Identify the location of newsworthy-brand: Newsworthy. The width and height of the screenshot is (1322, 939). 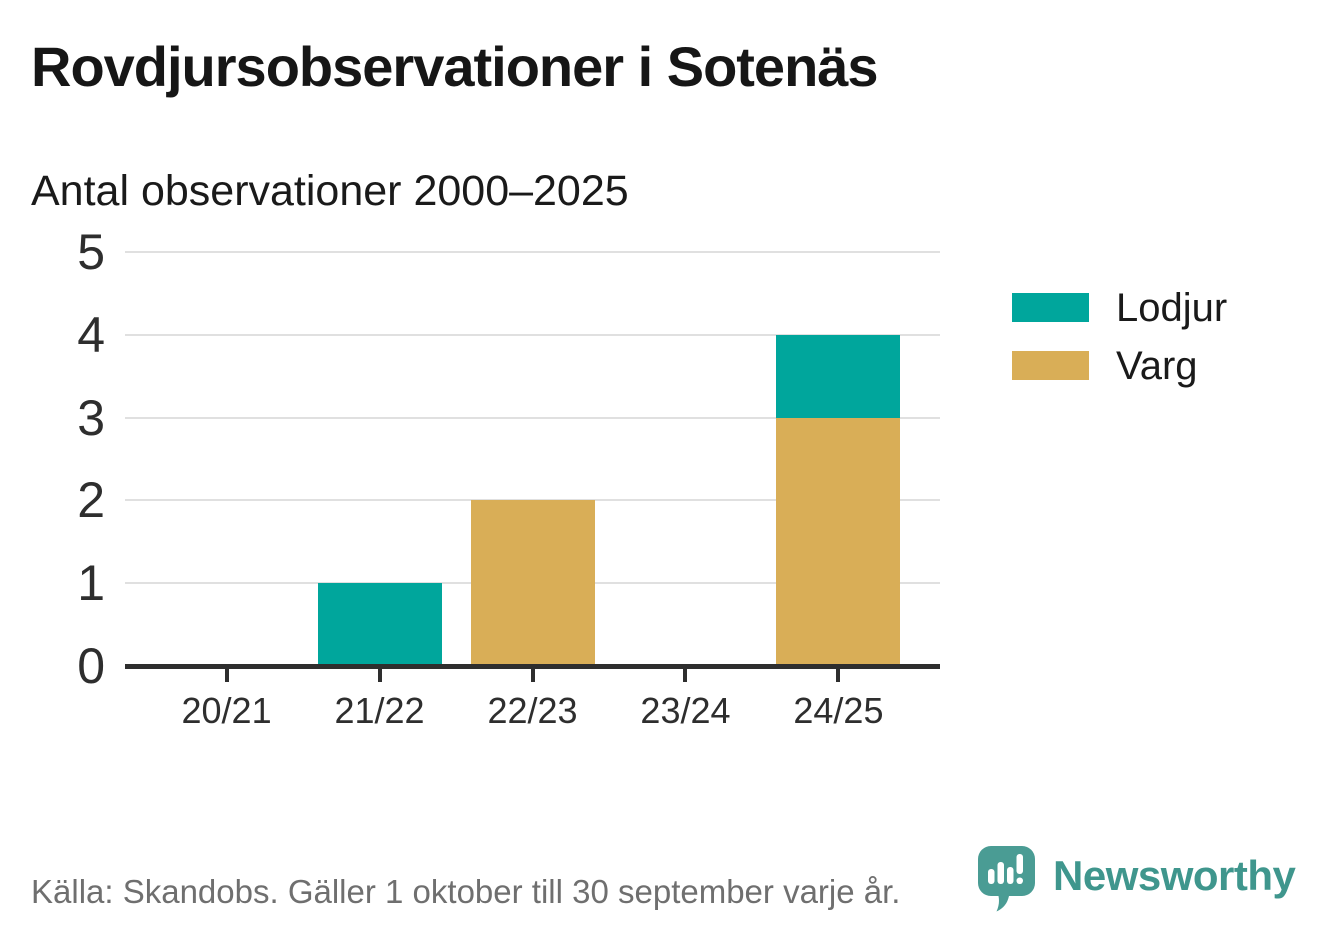
(1137, 879).